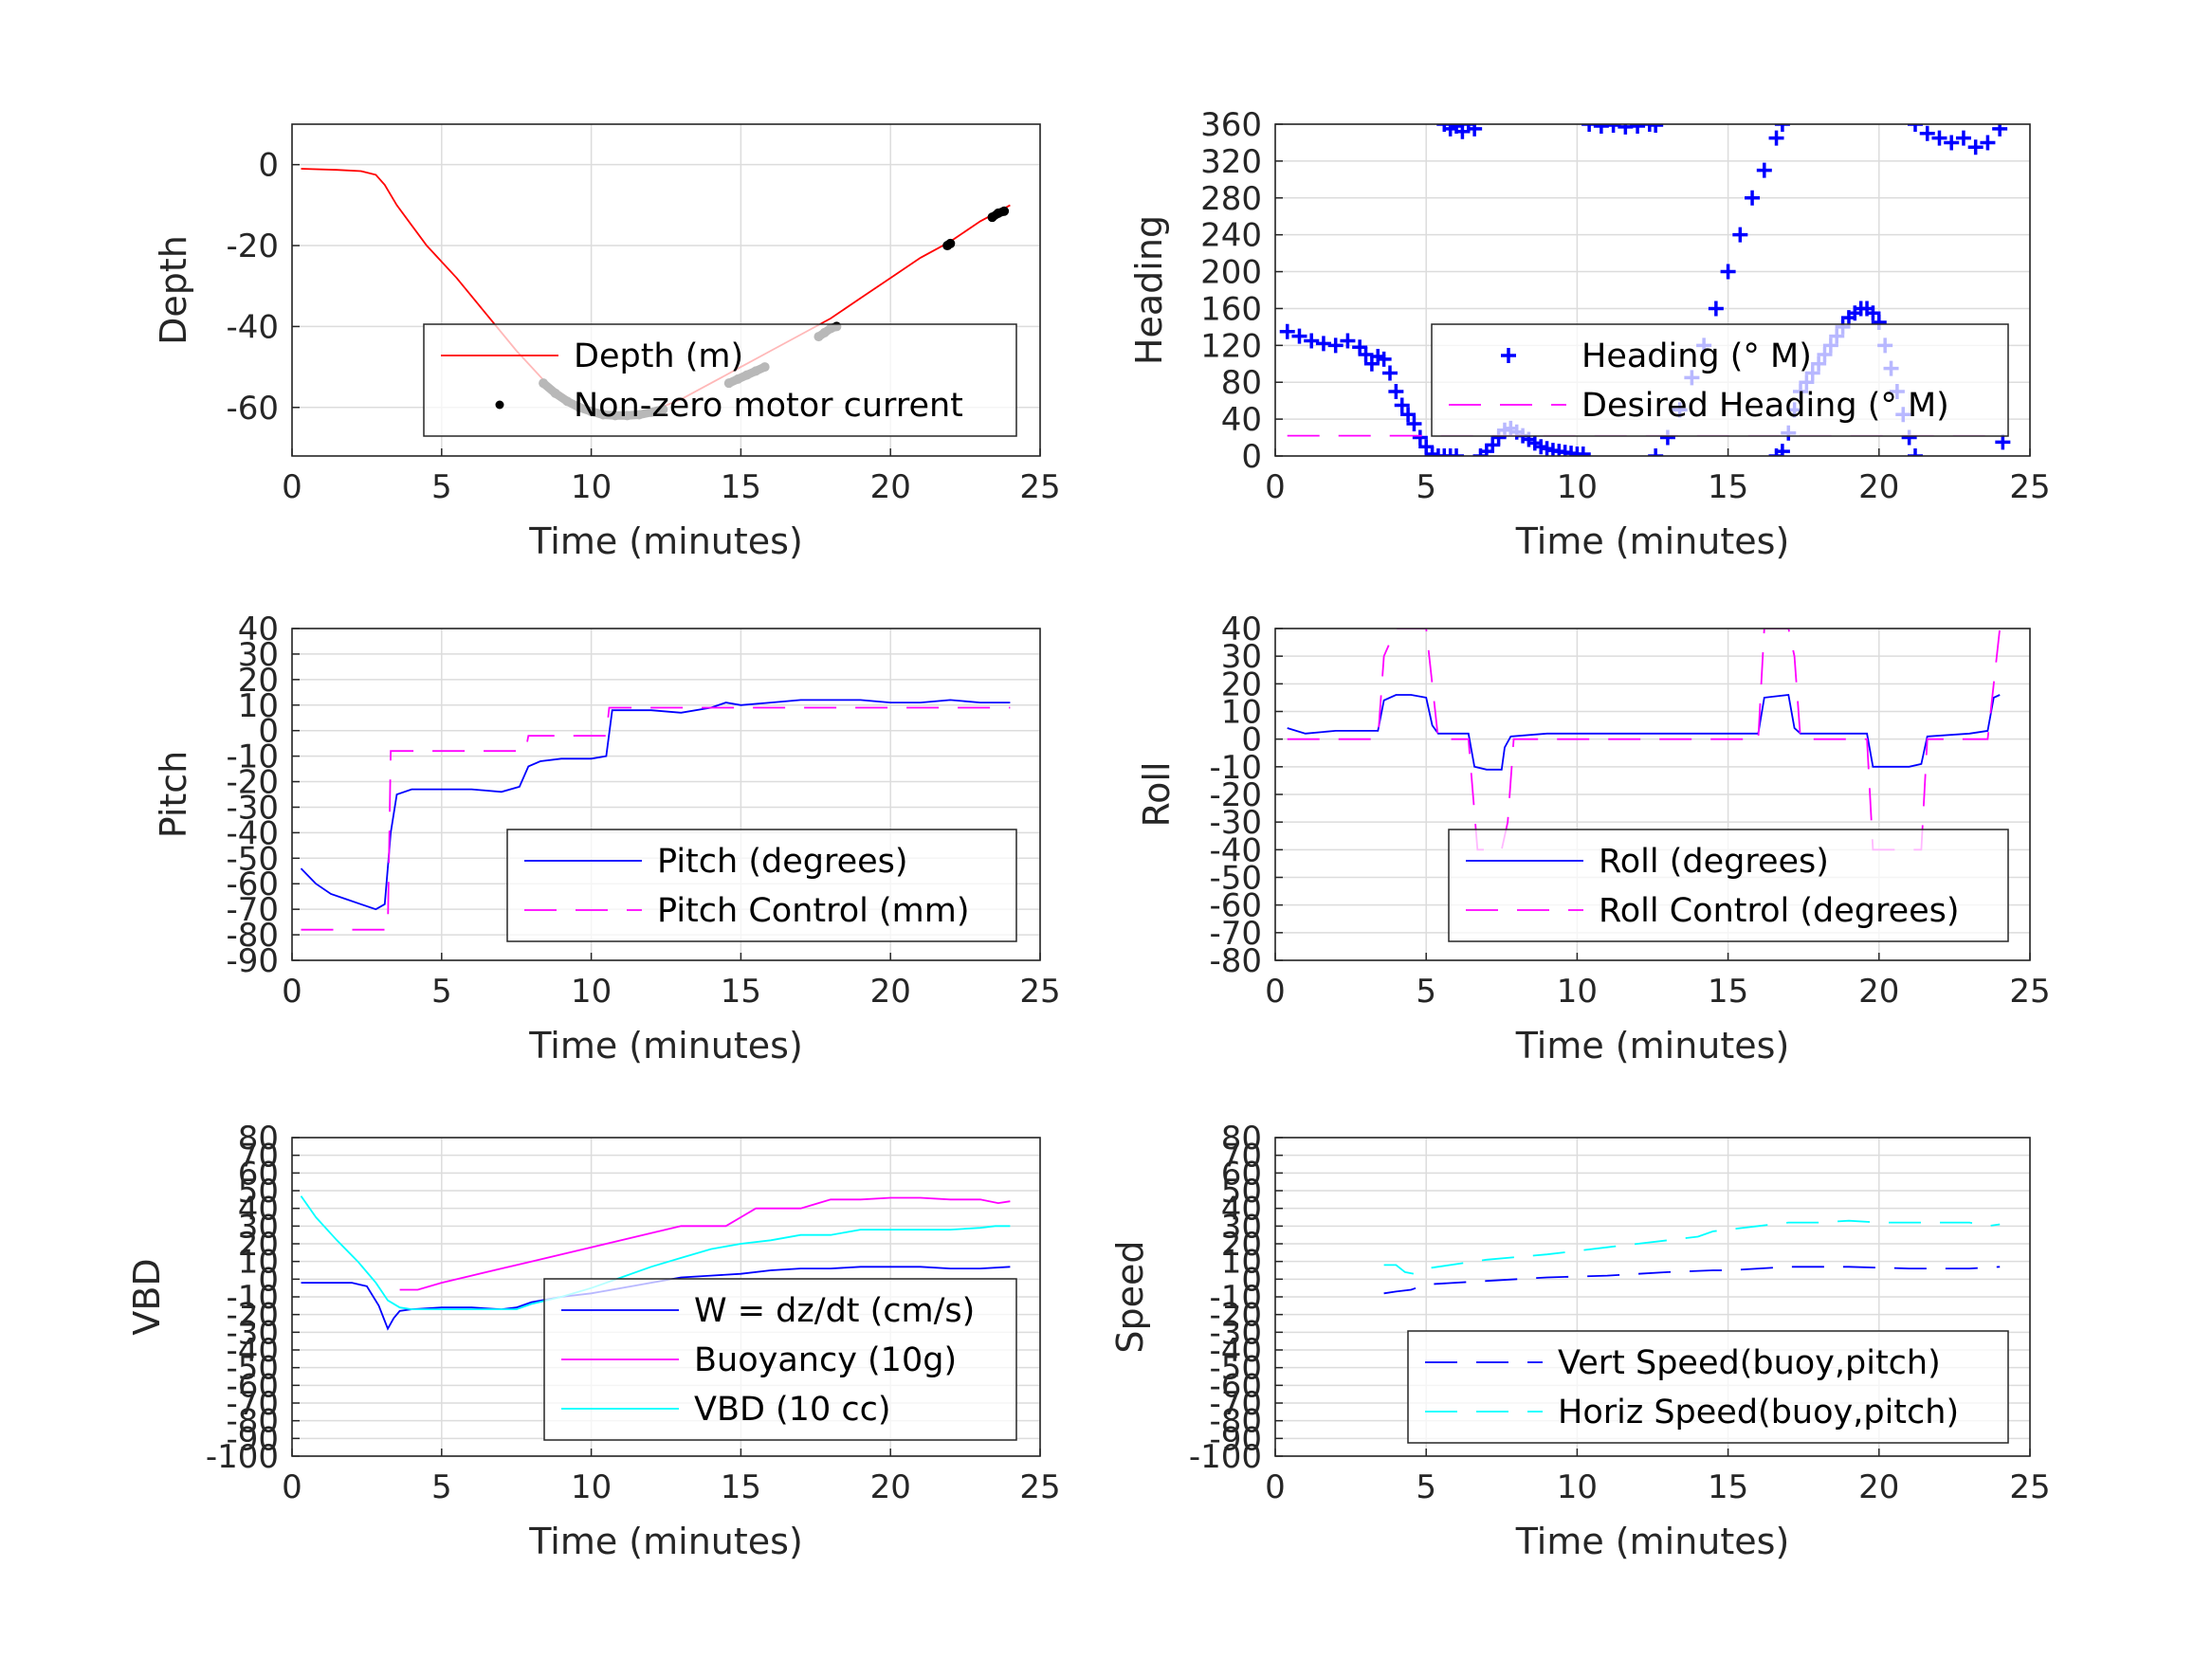 The width and height of the screenshot is (2212, 1659). Describe the element at coordinates (1157, 794) in the screenshot. I see `y-axis-label: Roll` at that location.